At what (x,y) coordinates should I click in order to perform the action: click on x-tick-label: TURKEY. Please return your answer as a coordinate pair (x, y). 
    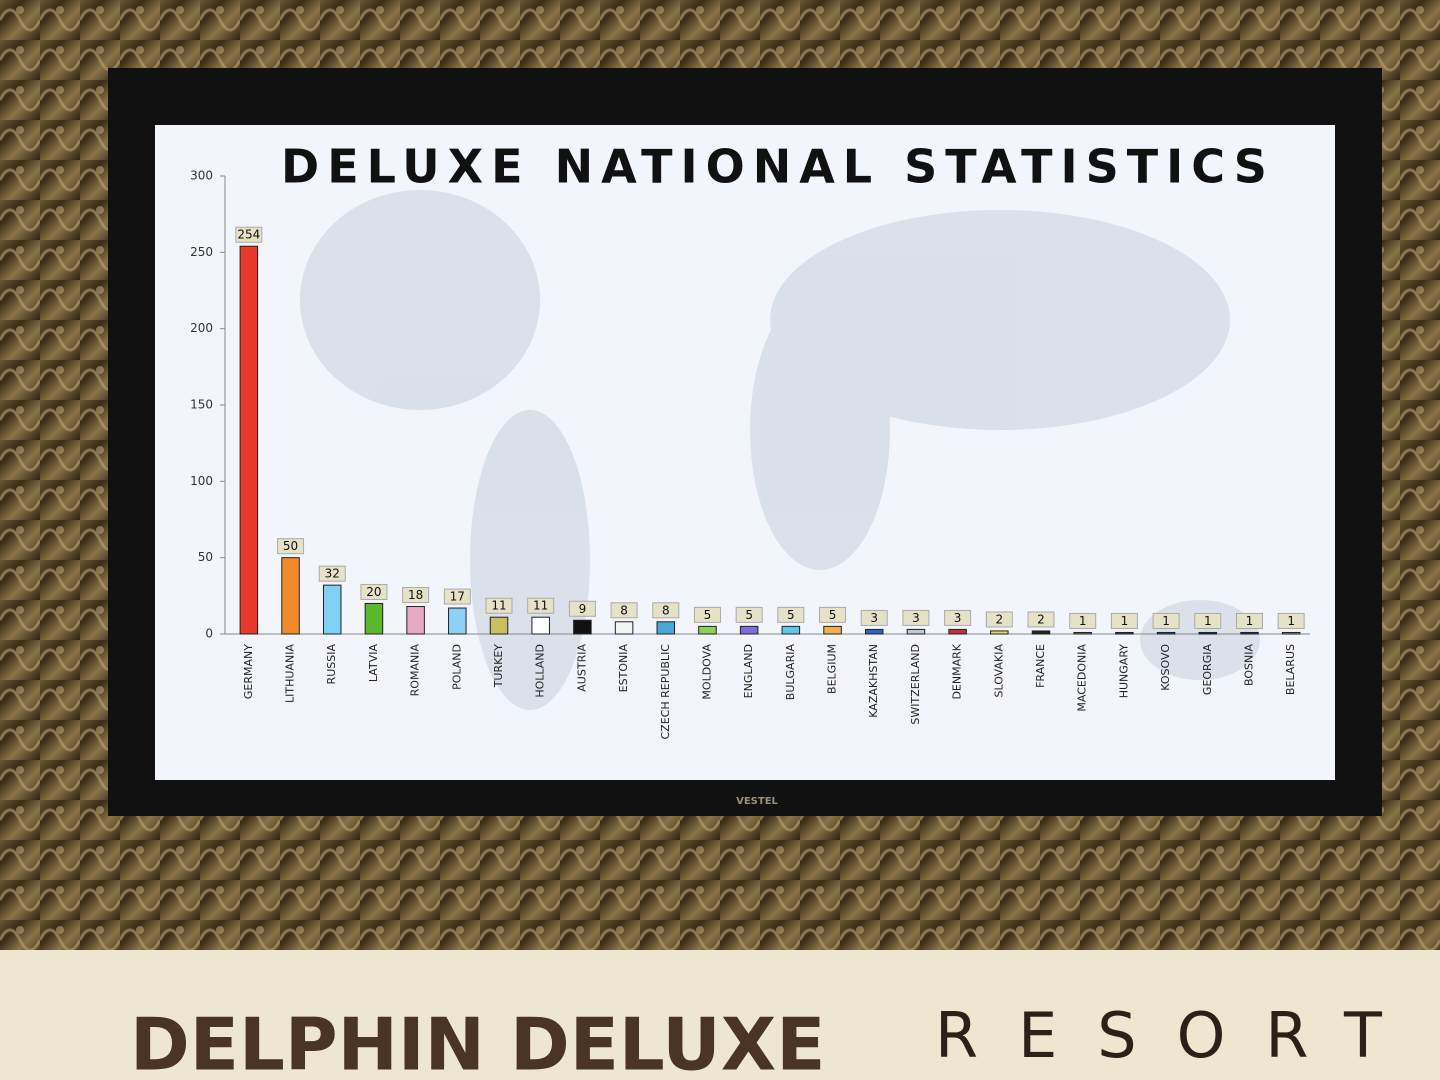
    Looking at the image, I should click on (498, 666).